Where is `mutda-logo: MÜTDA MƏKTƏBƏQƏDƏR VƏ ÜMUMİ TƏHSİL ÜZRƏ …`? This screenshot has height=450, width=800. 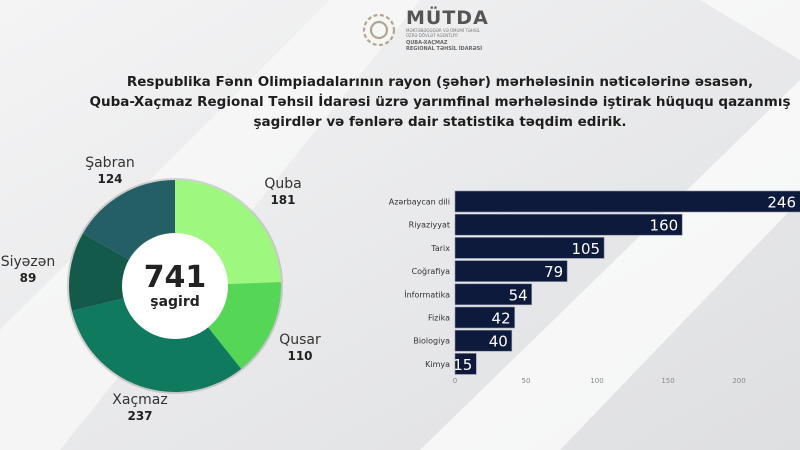 mutda-logo: MÜTDA MƏKTƏBƏQƏDƏR VƏ ÜMUMİ TƏHSİL ÜZRƏ … is located at coordinates (423, 30).